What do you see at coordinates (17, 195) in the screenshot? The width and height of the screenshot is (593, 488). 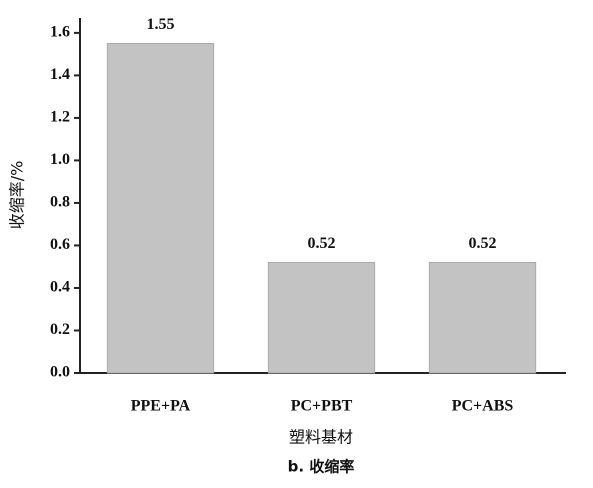 I see `y-axis-label: 收缩率/%` at bounding box center [17, 195].